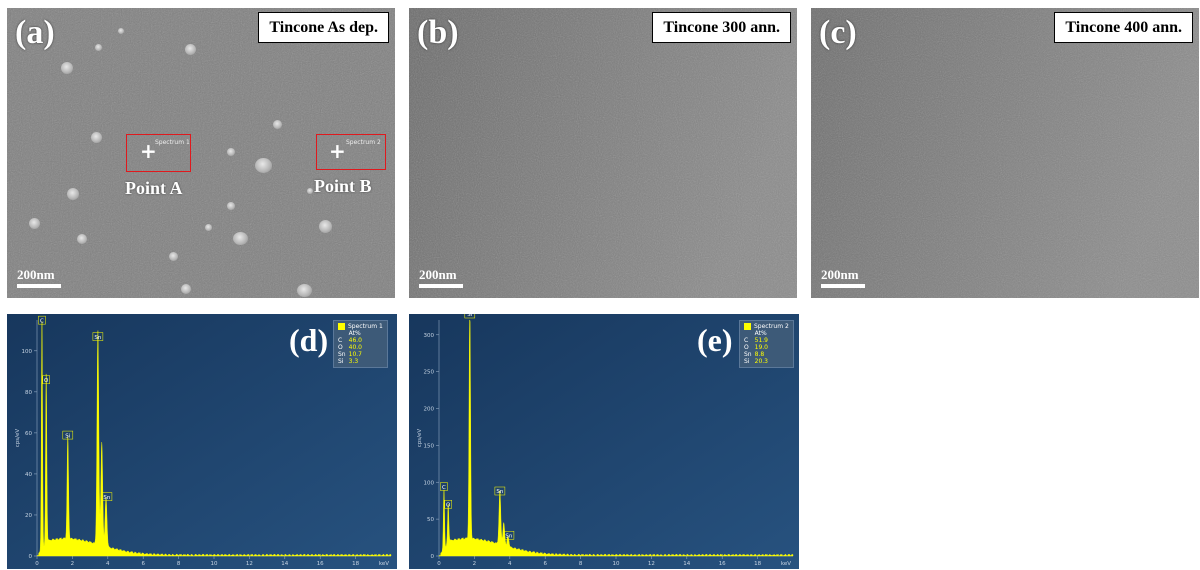 Image resolution: width=1200 pixels, height=570 pixels. Describe the element at coordinates (214, 439) in the screenshot. I see `spectrum-trace` at that location.